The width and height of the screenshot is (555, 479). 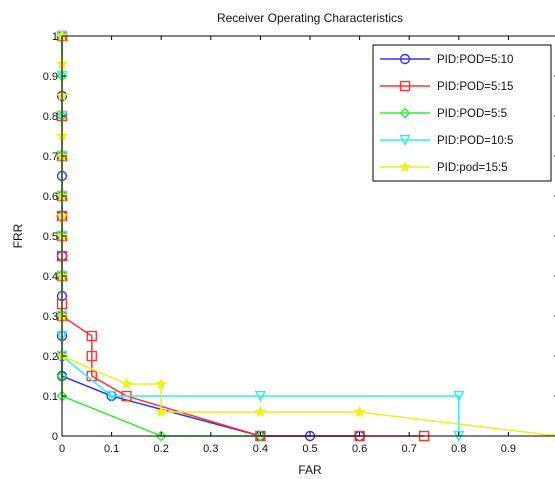 I want to click on legend-entry: PID:pod=15:5, so click(x=444, y=167).